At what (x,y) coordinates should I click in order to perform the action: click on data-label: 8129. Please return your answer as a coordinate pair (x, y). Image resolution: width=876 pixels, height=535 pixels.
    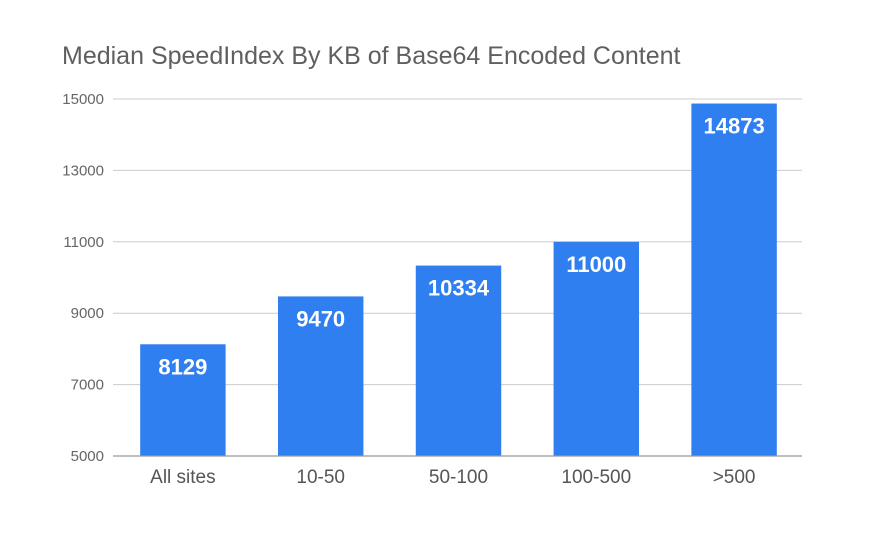
    Looking at the image, I should click on (182, 366).